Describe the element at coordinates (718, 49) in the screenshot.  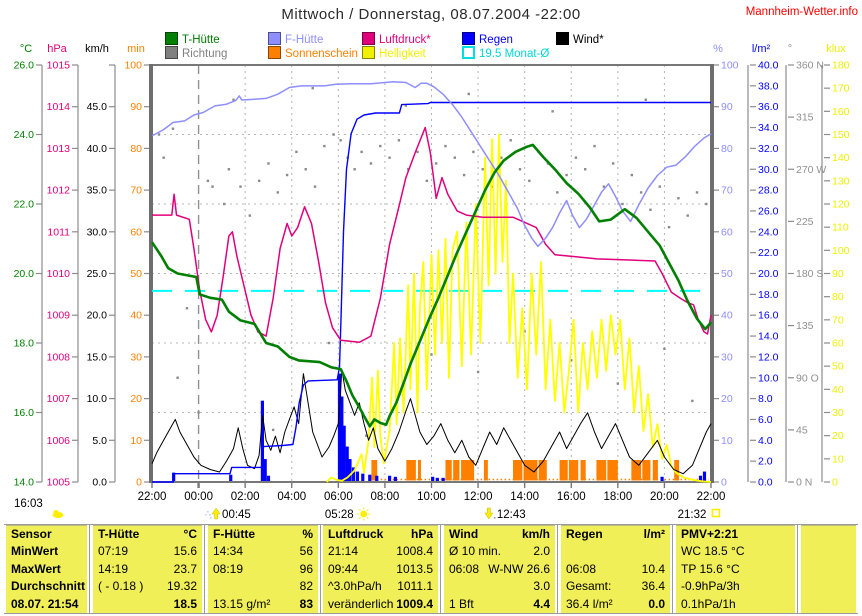
I see `axis-label: %` at that location.